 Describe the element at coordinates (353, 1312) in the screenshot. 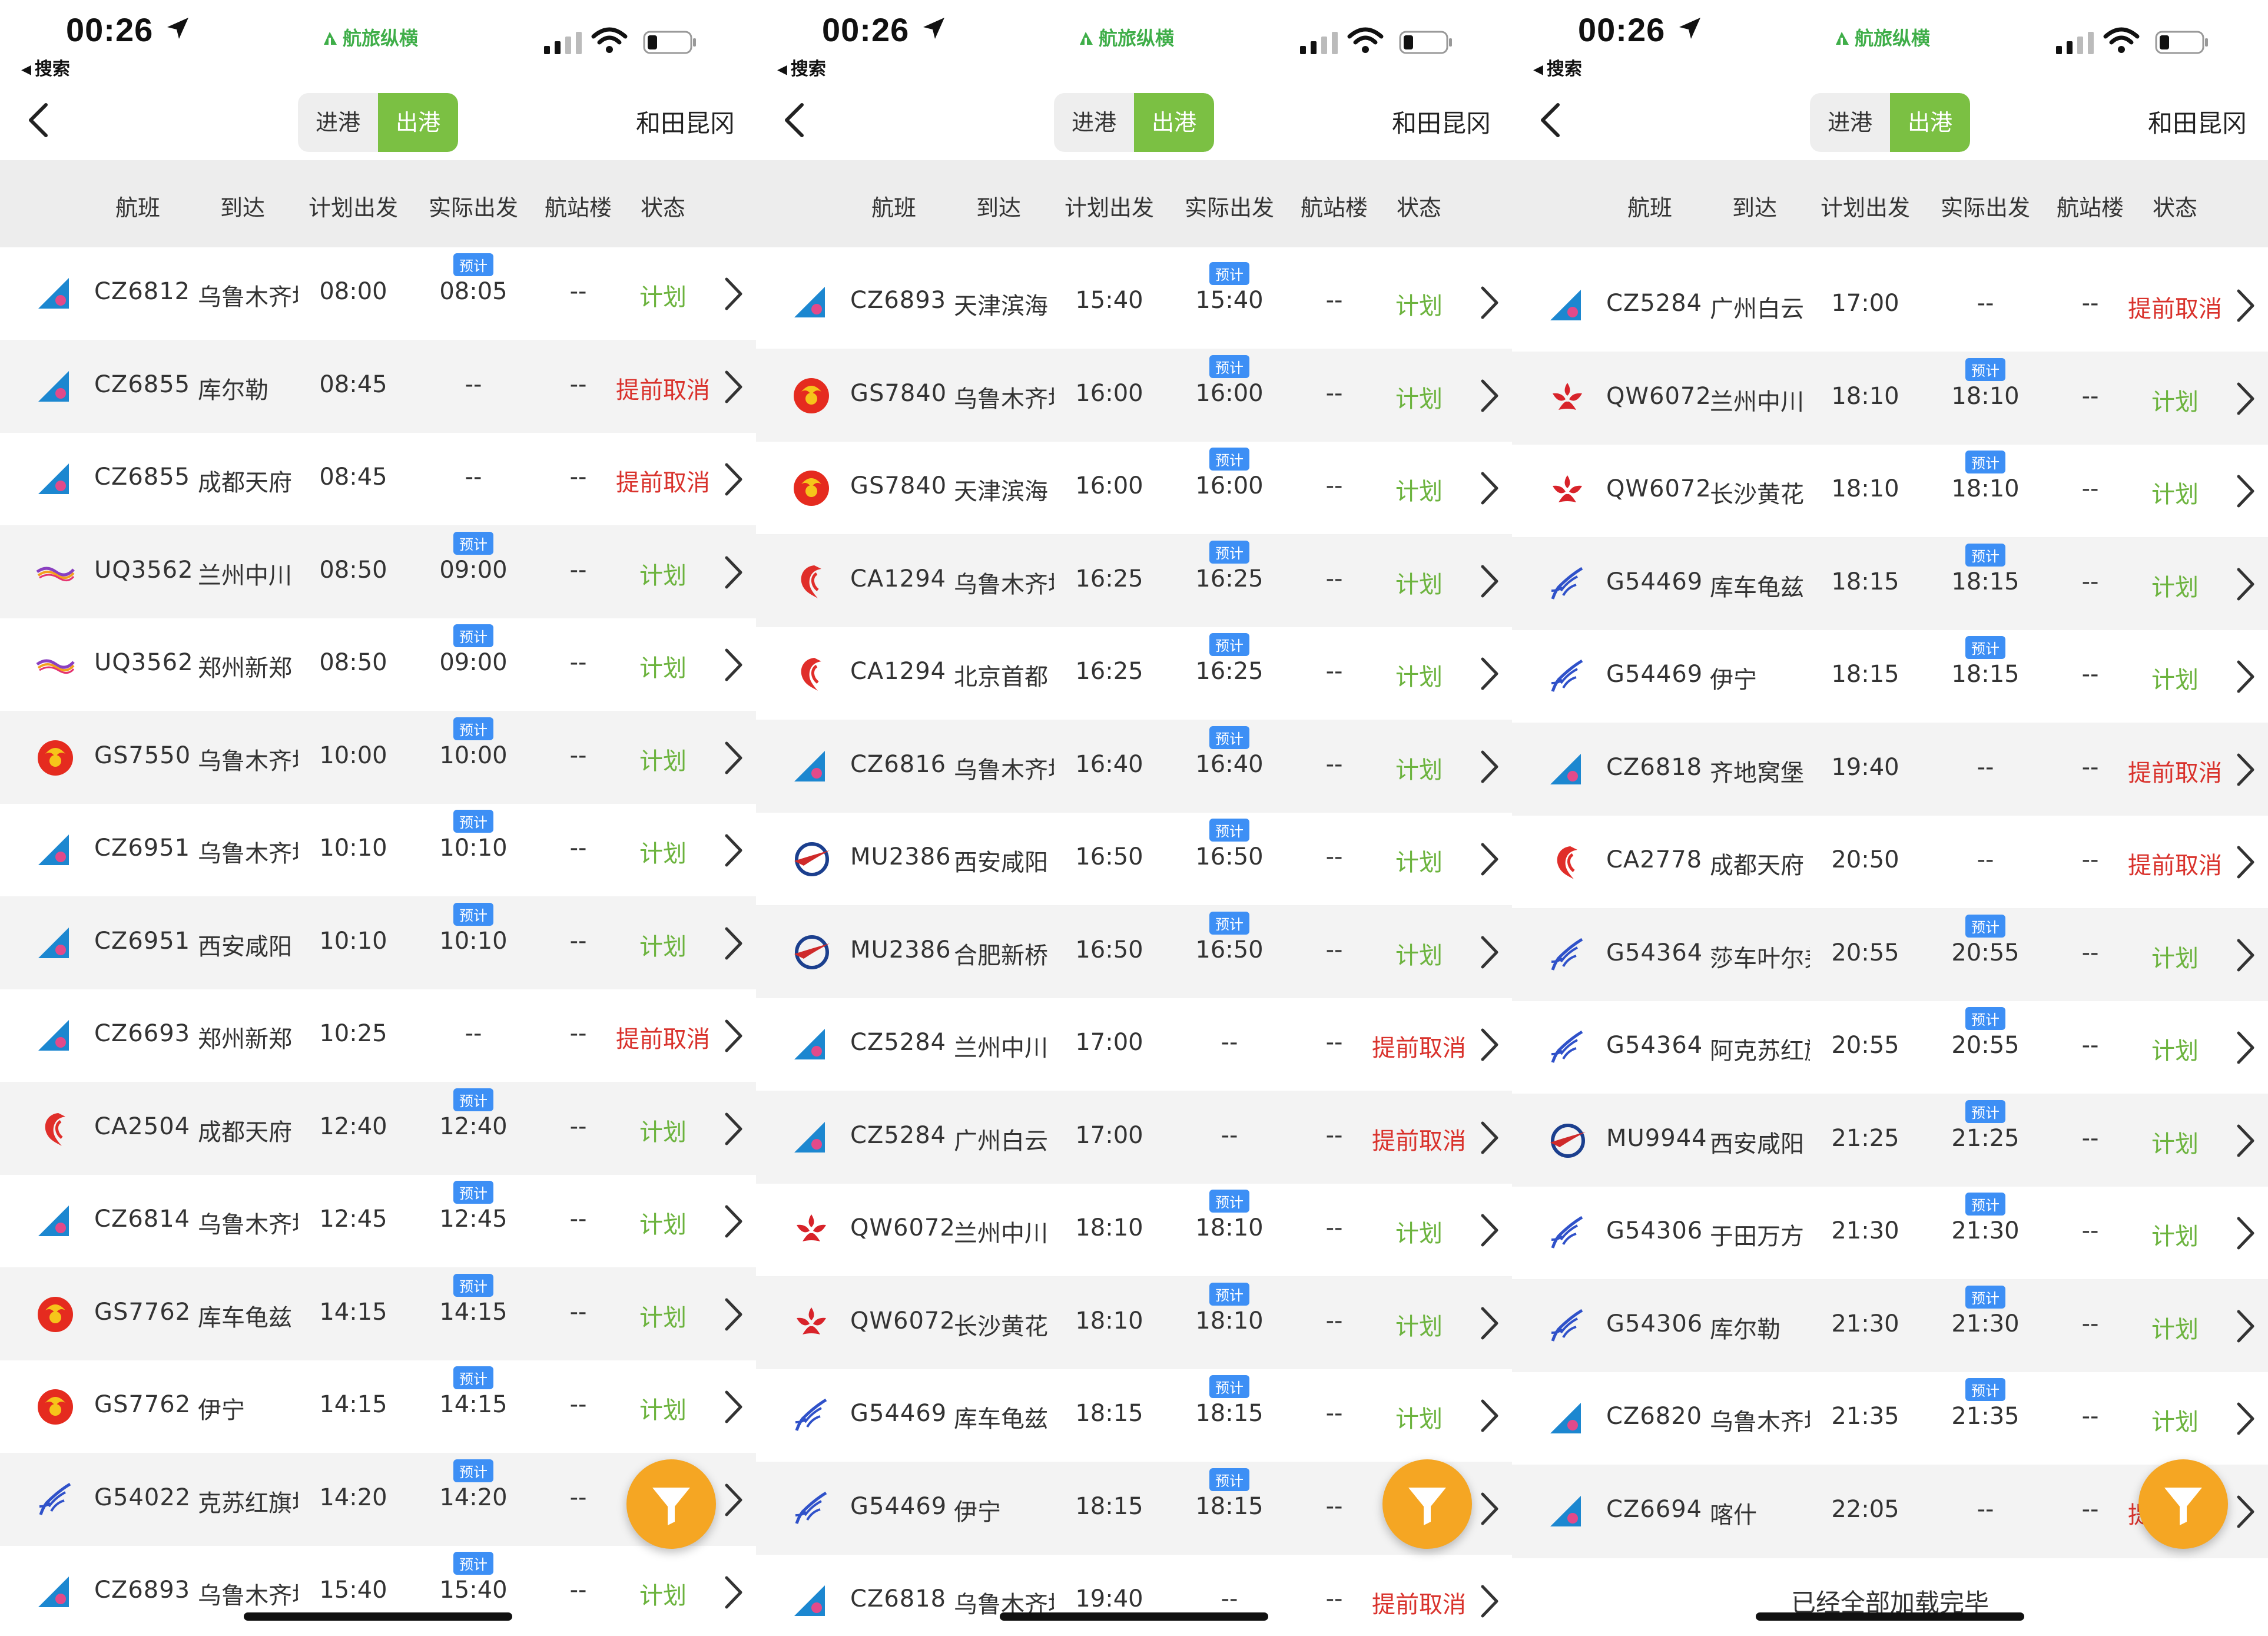

I see `scheduled-time: 14:15` at that location.